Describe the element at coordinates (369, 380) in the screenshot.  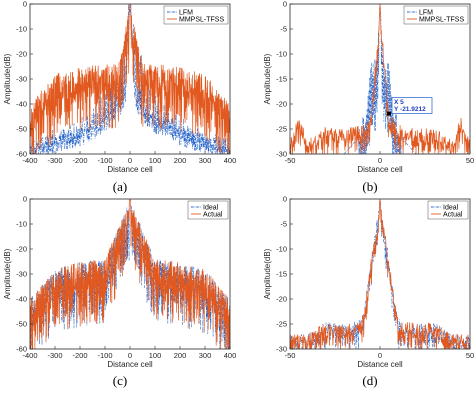
I see `caption-d: (d)` at that location.